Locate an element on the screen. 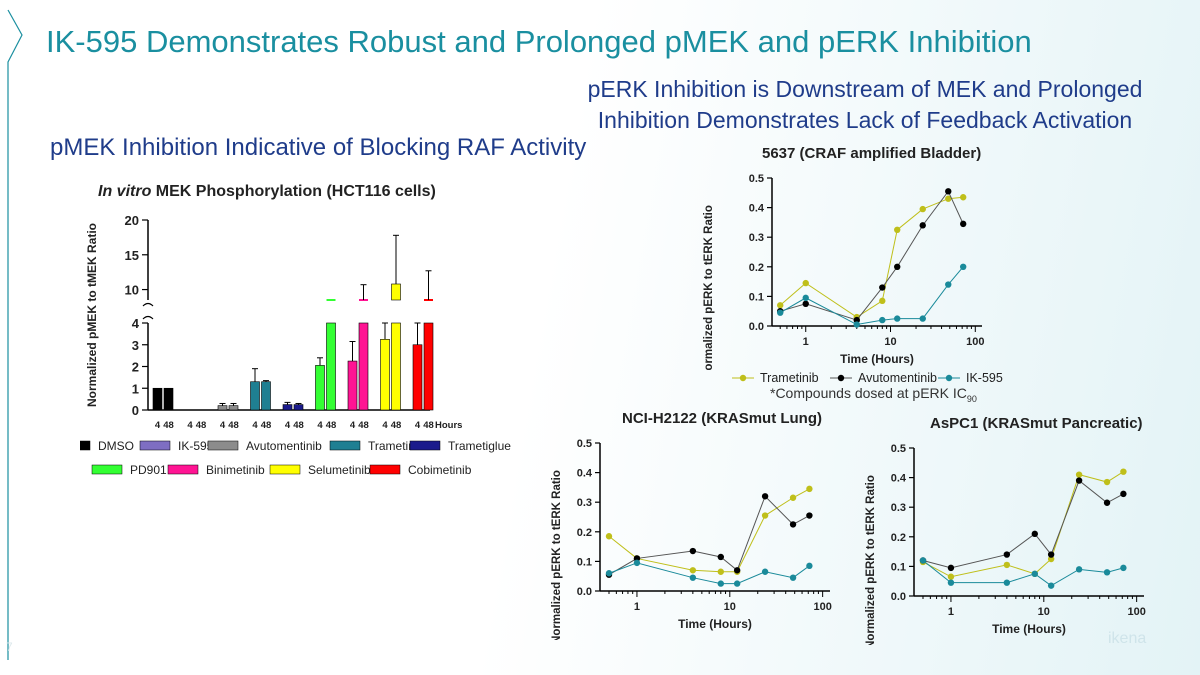 This screenshot has height=675, width=1200. legend-label: Binimetinib is located at coordinates (235, 470).